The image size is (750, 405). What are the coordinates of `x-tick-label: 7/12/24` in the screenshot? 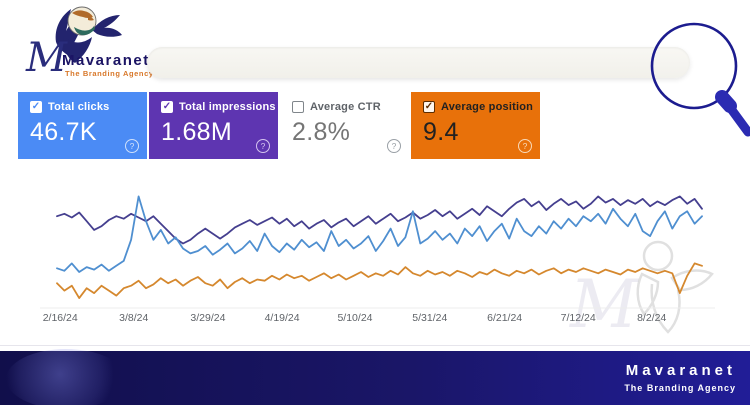 It's located at (578, 318).